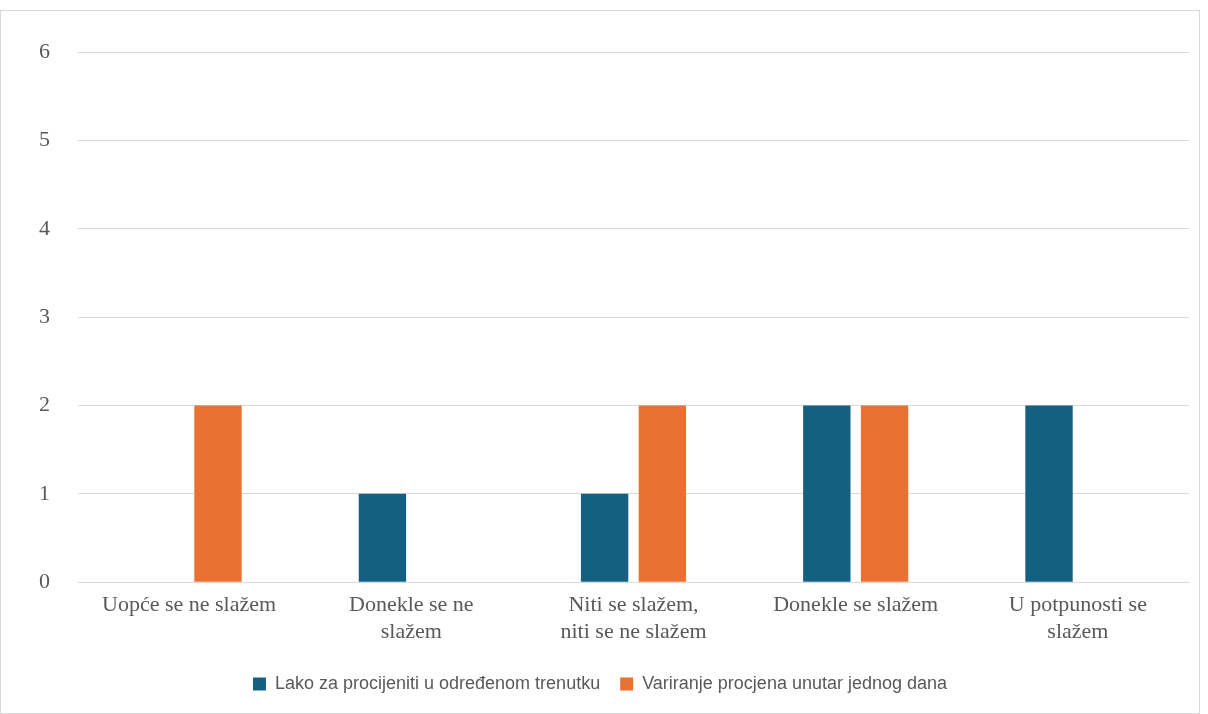 Image resolution: width=1208 pixels, height=714 pixels. What do you see at coordinates (189, 604) in the screenshot?
I see `x-tick-label: Uopće se ne slažem` at bounding box center [189, 604].